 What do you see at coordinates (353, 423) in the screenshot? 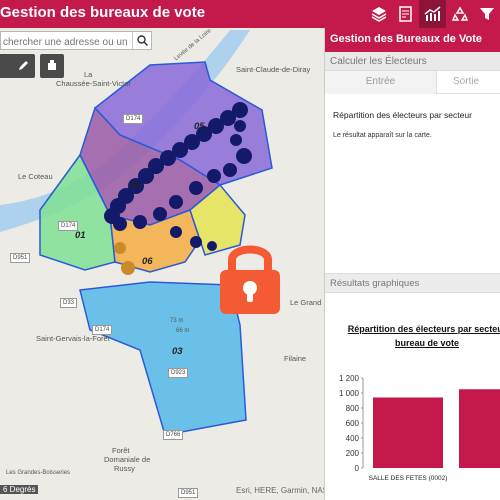
I see `y-tick-label: 600` at bounding box center [353, 423].